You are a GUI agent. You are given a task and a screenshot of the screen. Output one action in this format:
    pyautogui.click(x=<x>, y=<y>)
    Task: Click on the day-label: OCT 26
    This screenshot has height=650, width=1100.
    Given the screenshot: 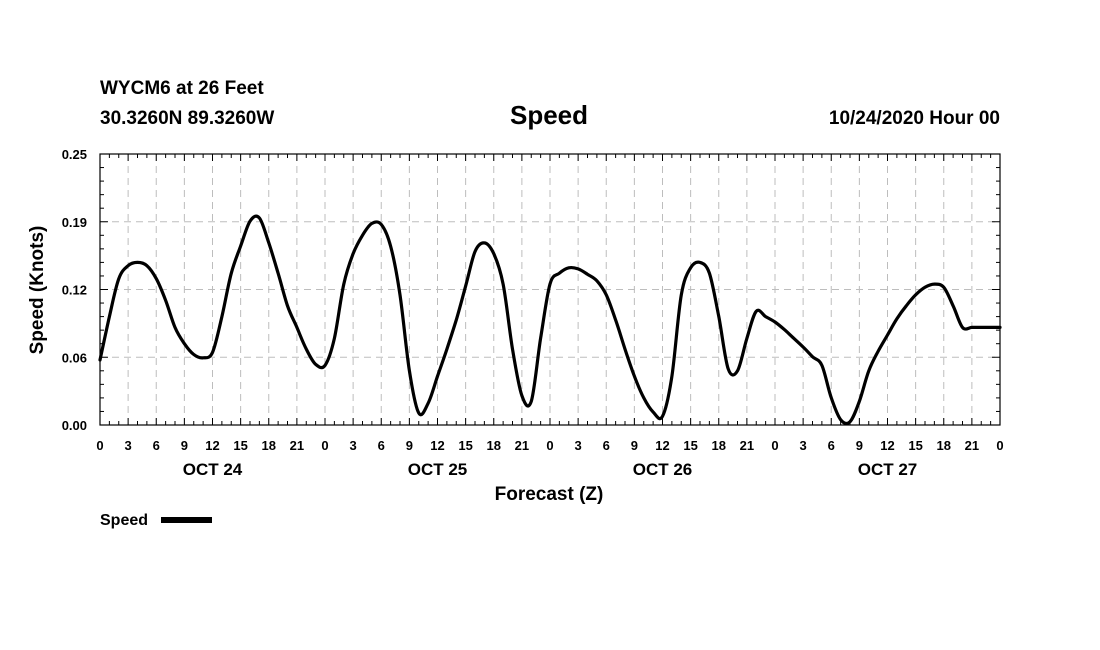 What is the action you would take?
    pyautogui.click(x=663, y=469)
    